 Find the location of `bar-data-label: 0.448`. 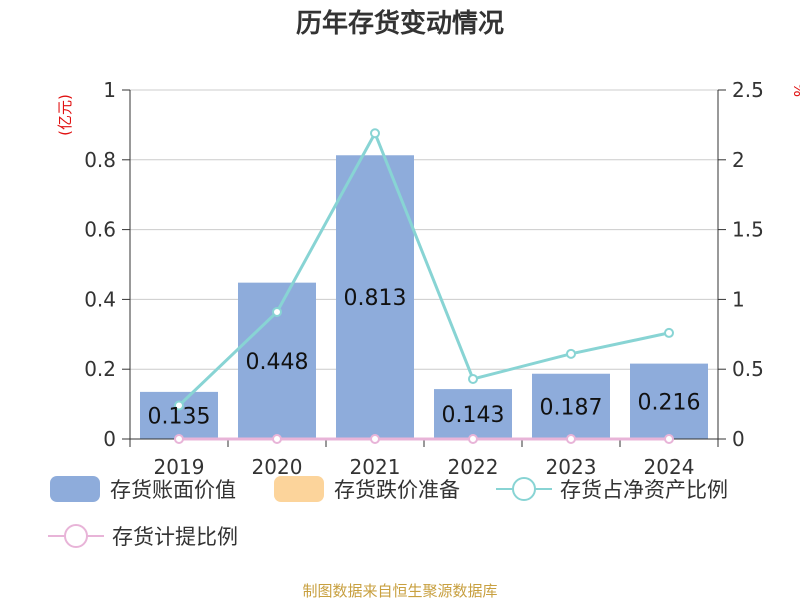

bar-data-label: 0.448 is located at coordinates (277, 362).